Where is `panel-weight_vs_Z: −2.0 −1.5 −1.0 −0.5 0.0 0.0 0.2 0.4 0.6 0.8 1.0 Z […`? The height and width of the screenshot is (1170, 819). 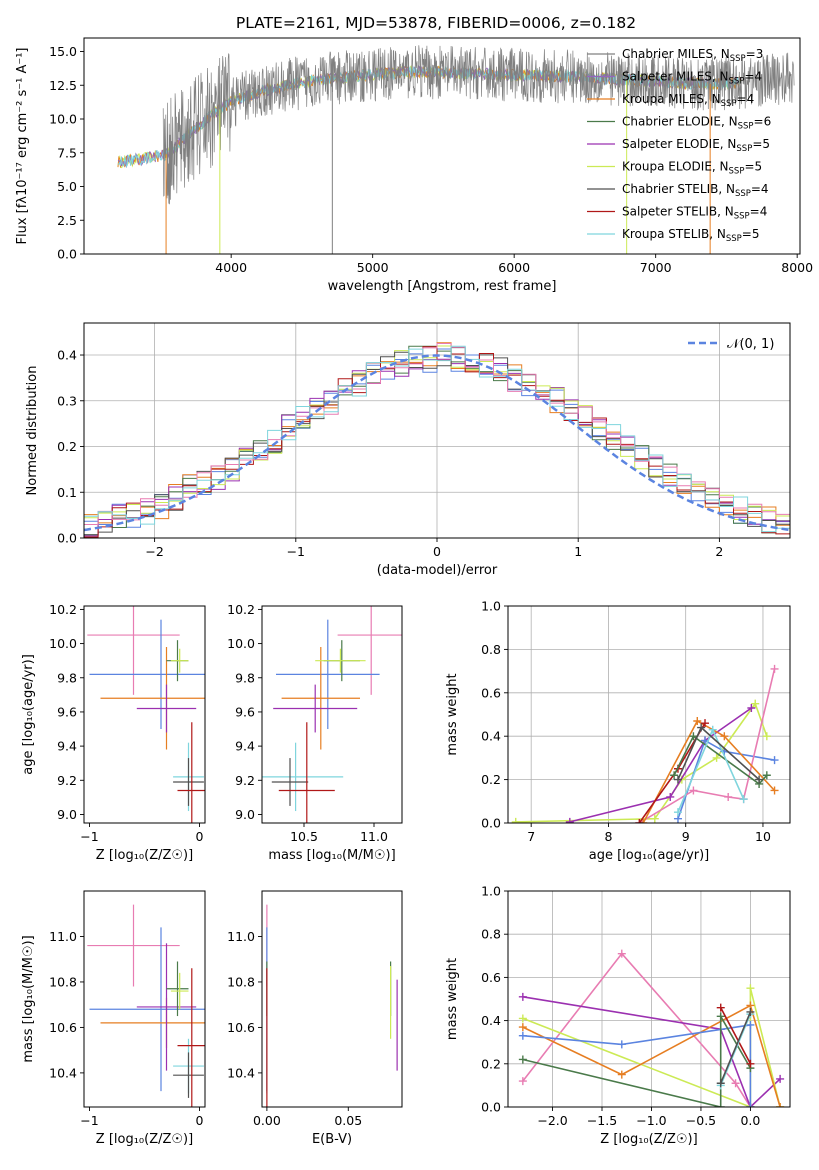 panel-weight_vs_Z: −2.0 −1.5 −1.0 −0.5 0.0 0.0 0.2 0.4 0.6 0.8 1.0 Z [… is located at coordinates (618, 1015).